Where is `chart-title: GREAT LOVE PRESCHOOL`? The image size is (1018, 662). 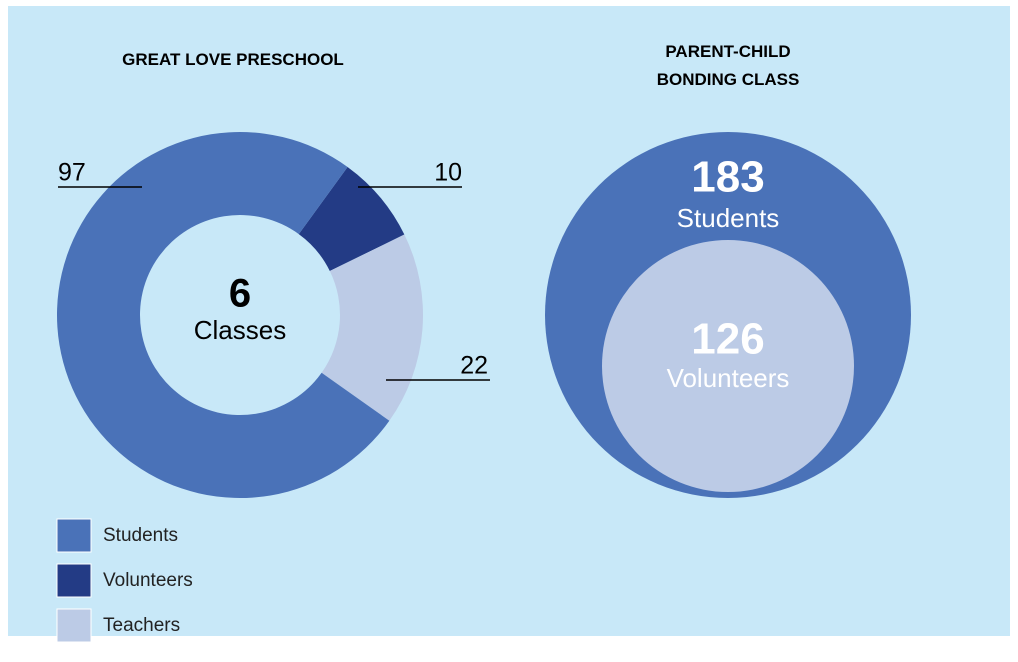 chart-title: GREAT LOVE PRESCHOOL is located at coordinates (233, 59).